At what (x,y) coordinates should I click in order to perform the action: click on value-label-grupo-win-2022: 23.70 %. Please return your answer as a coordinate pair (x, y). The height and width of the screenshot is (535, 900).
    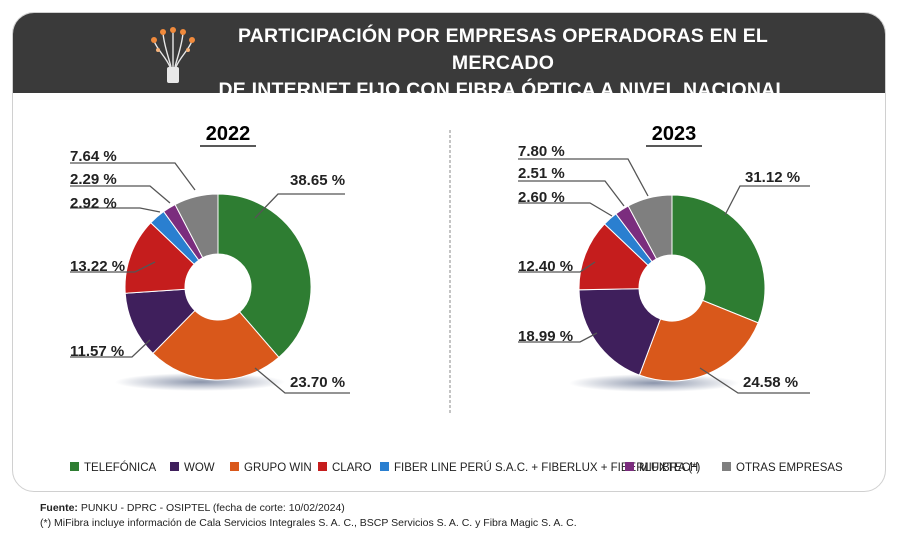
    Looking at the image, I should click on (317, 382).